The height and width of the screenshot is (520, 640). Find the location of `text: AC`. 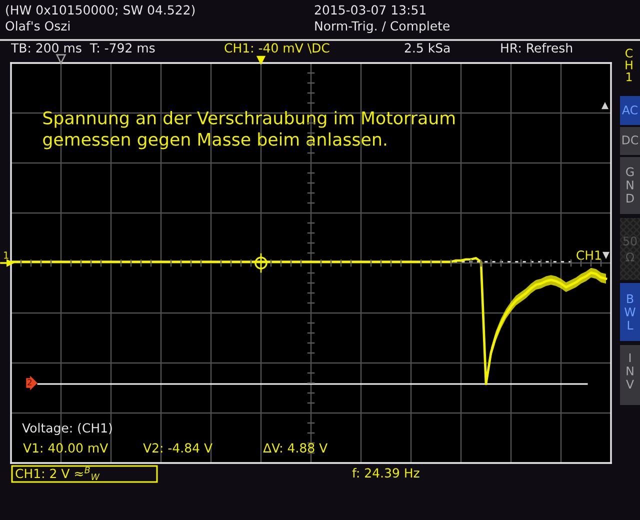

text: AC is located at coordinates (630, 109).